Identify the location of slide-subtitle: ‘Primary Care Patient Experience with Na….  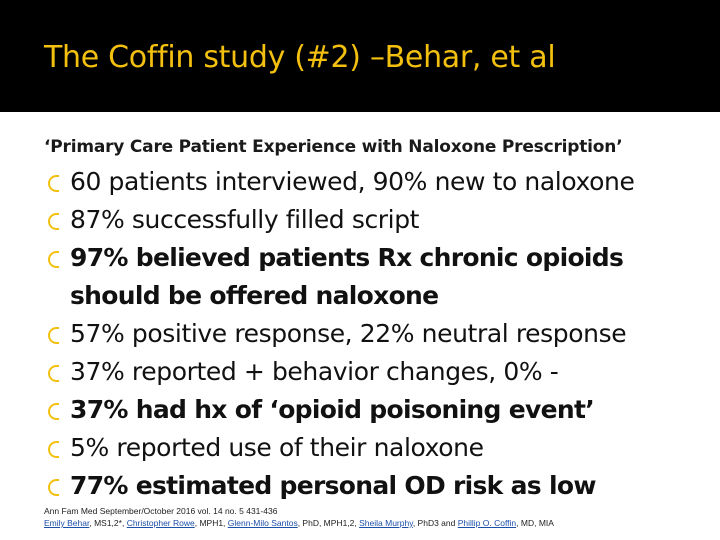
(333, 147).